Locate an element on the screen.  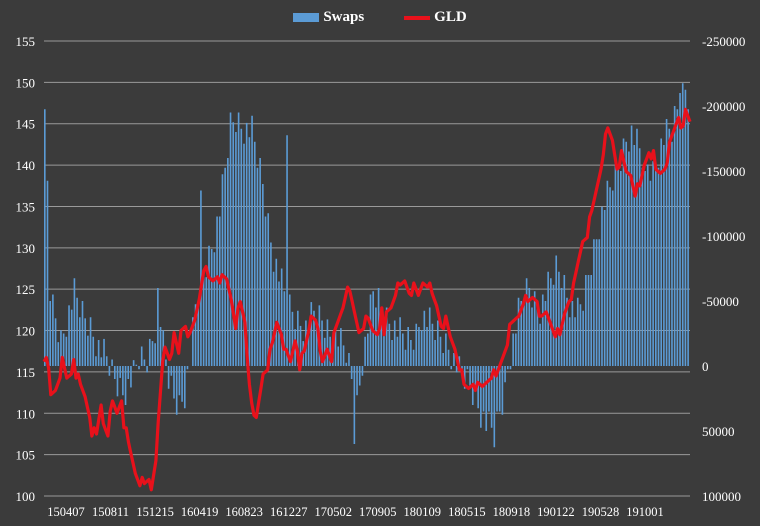
x-tick-label: 160823 is located at coordinates (244, 512).